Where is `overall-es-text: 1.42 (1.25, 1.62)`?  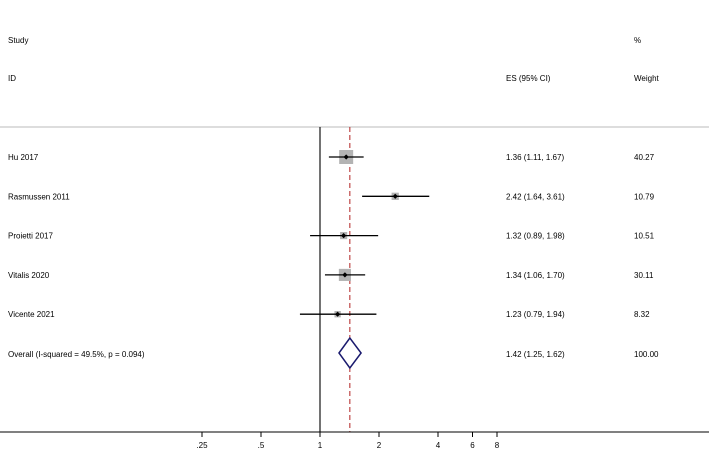 overall-es-text: 1.42 (1.25, 1.62) is located at coordinates (535, 354).